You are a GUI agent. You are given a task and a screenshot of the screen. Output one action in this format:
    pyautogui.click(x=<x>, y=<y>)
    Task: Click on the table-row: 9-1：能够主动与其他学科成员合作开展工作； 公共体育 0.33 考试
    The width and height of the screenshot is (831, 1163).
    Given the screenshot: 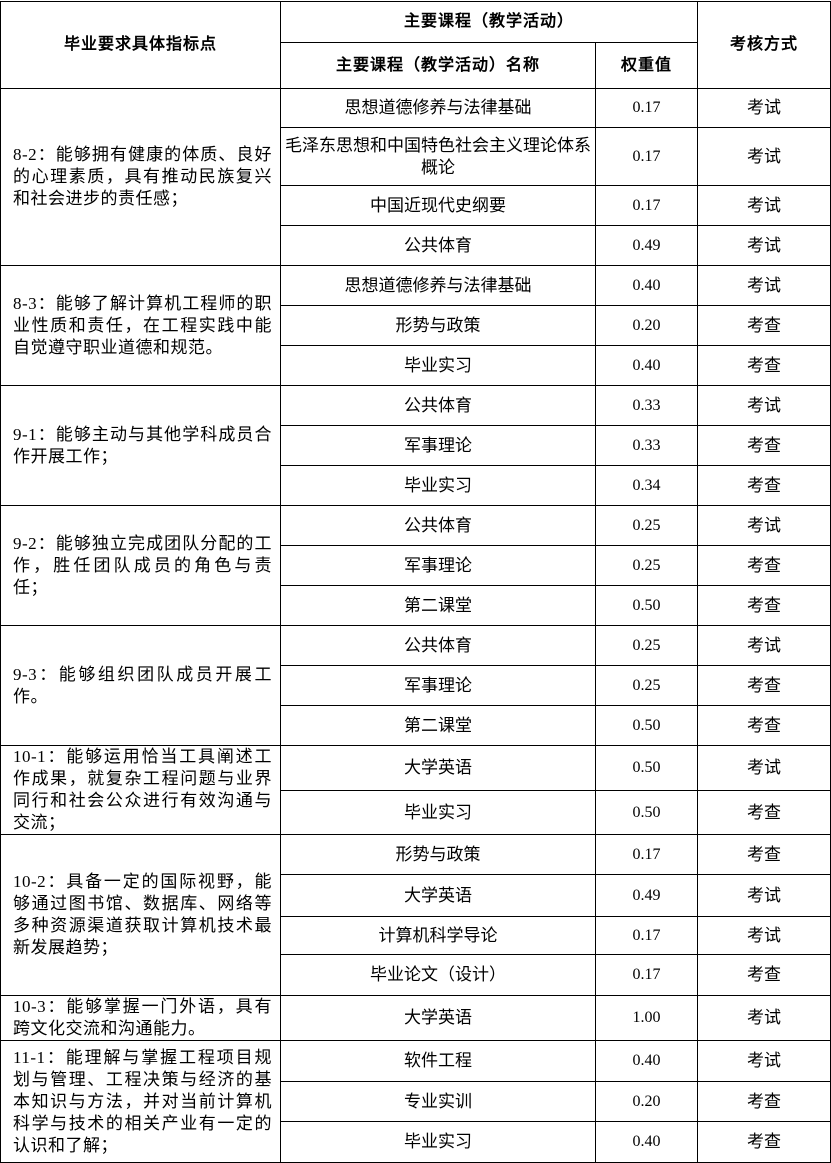 What is the action you would take?
    pyautogui.click(x=415, y=445)
    